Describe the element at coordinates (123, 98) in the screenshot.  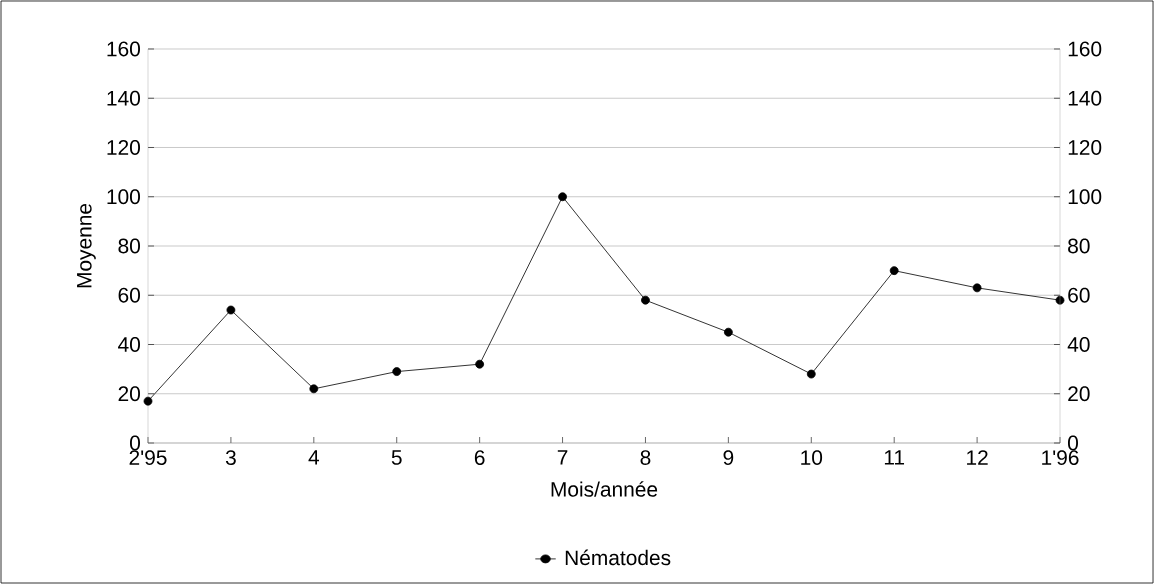
I see `y-tick-label: 140` at that location.